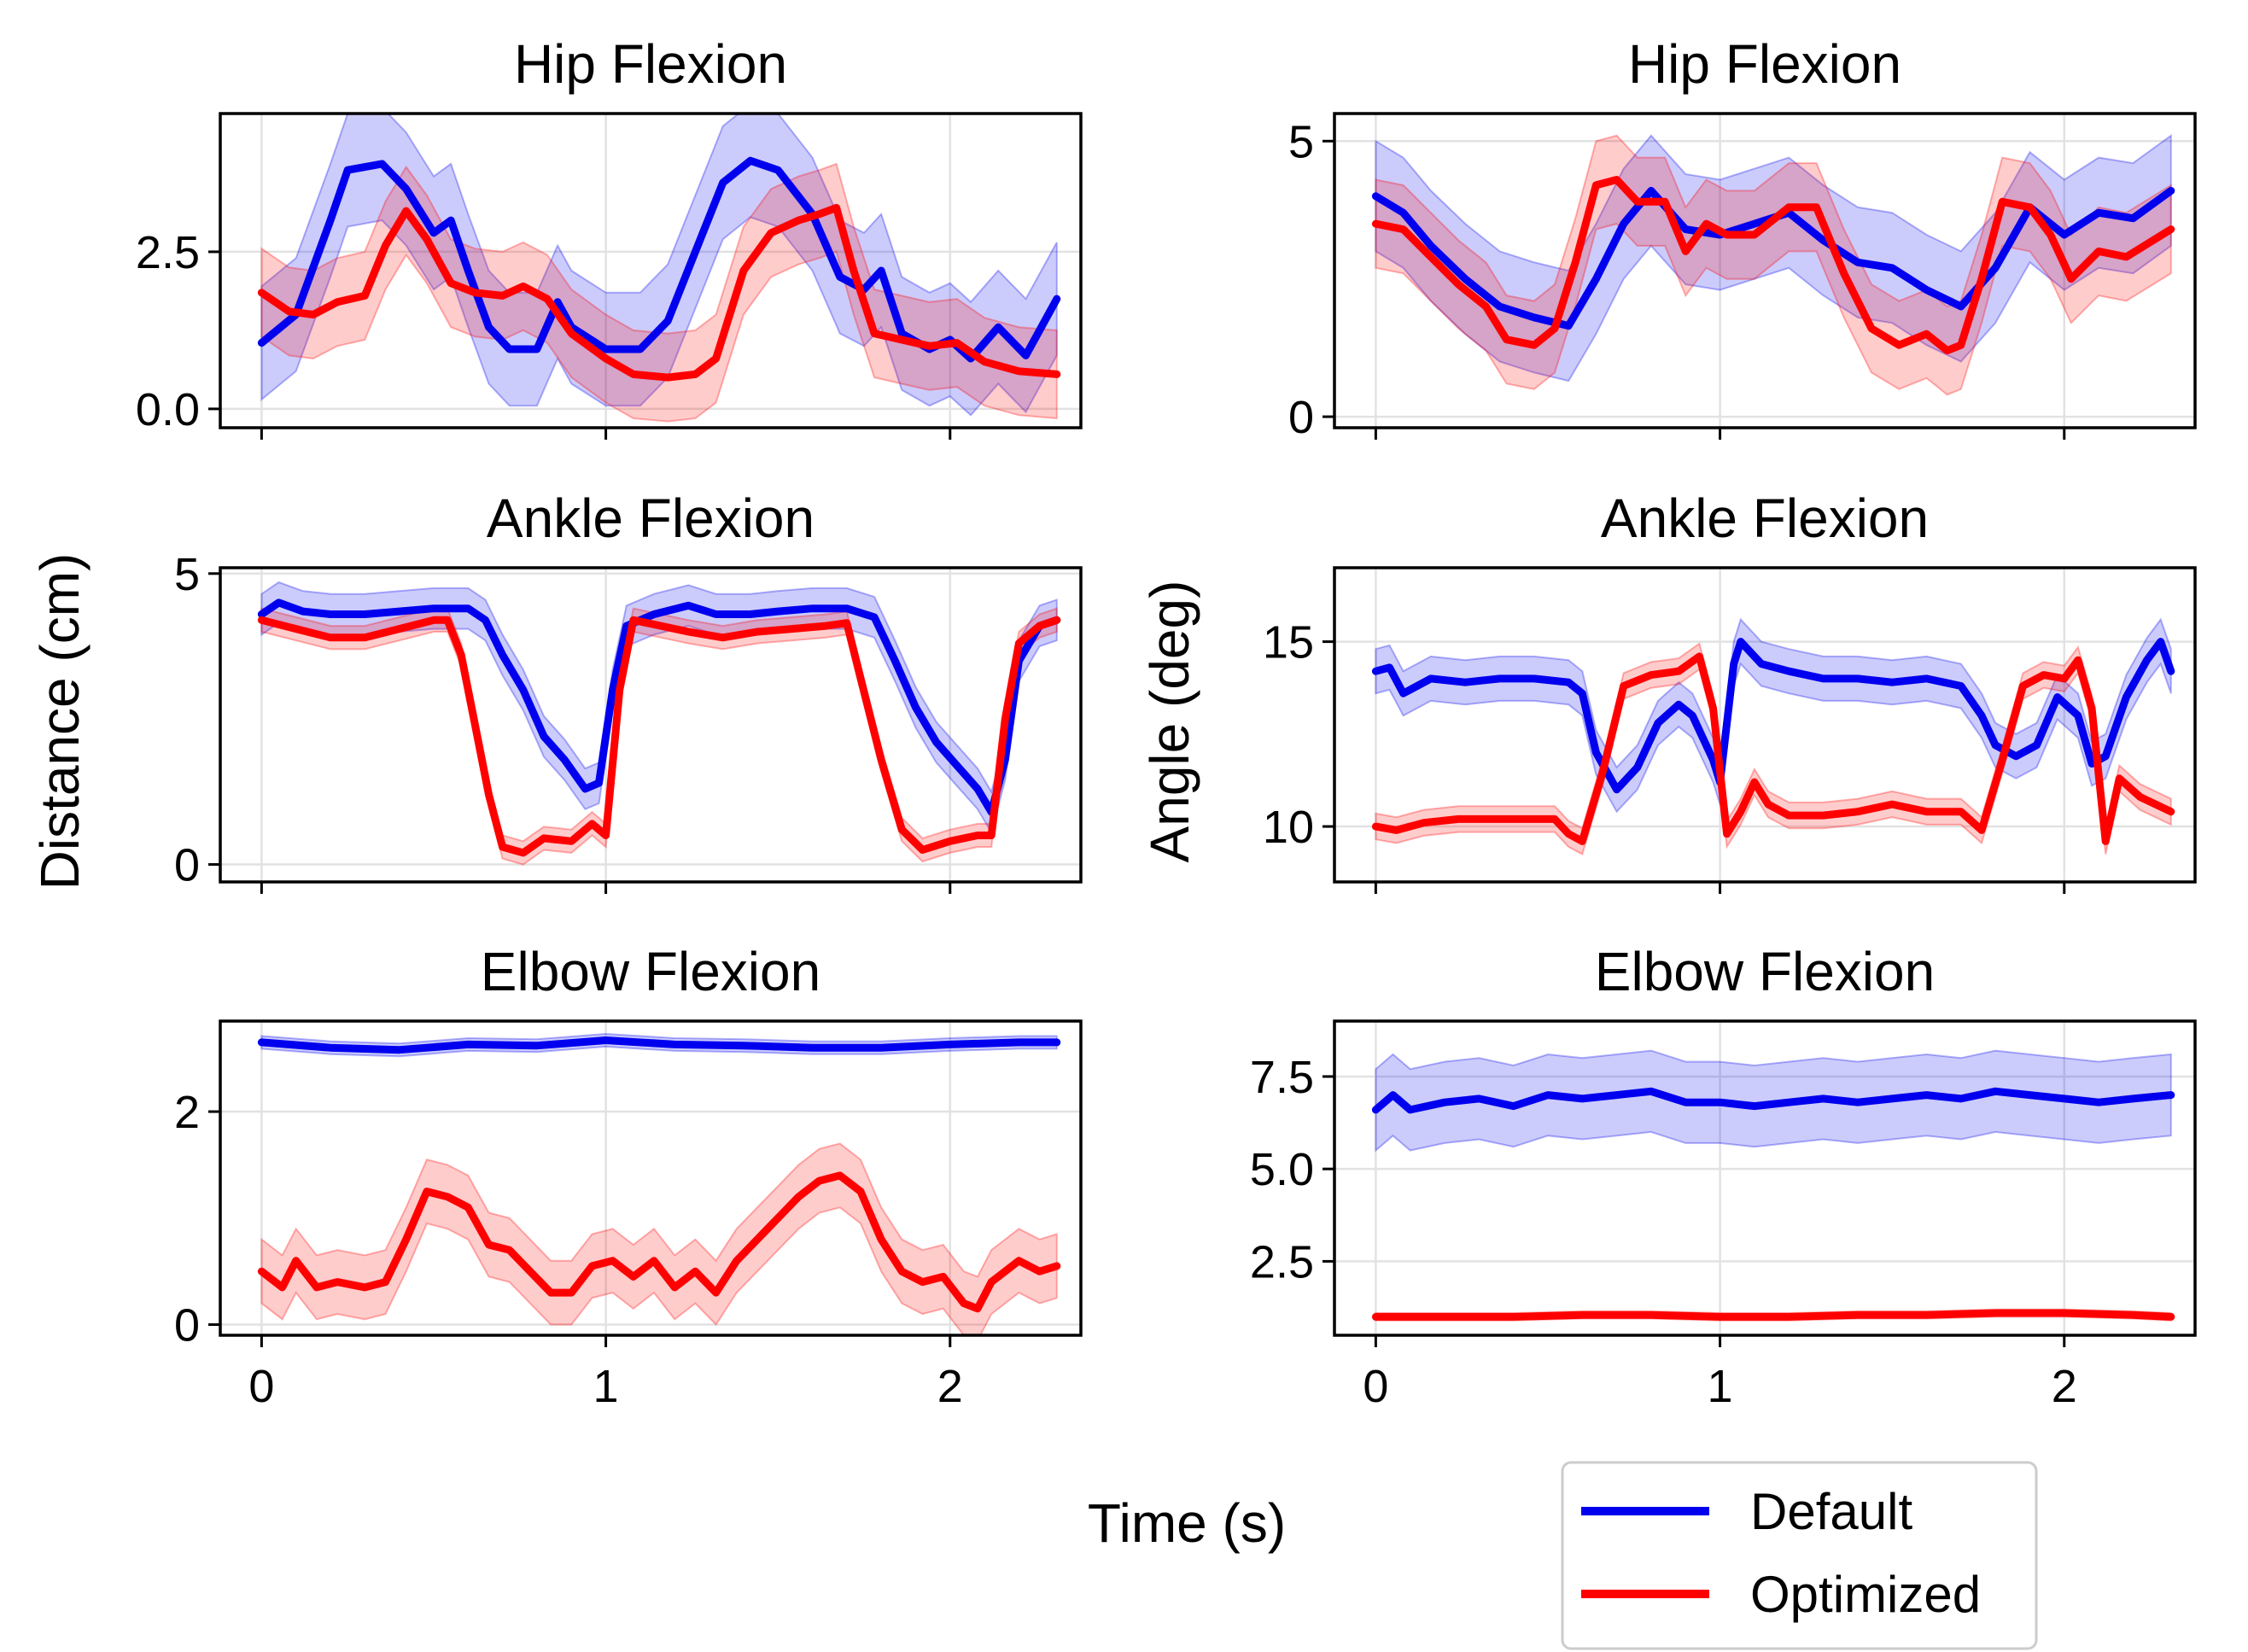  I want to click on legend: Default Optimized, so click(1799, 1555).